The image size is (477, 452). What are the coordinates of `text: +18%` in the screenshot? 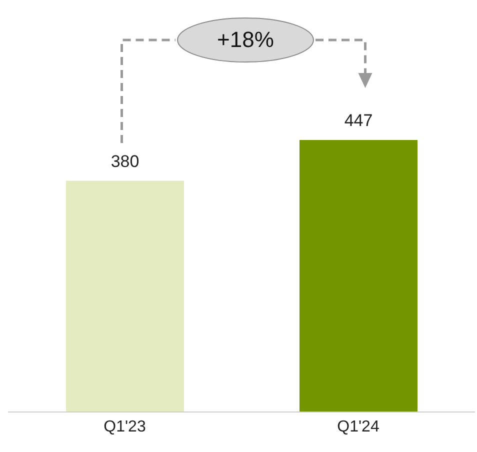 It's located at (245, 40).